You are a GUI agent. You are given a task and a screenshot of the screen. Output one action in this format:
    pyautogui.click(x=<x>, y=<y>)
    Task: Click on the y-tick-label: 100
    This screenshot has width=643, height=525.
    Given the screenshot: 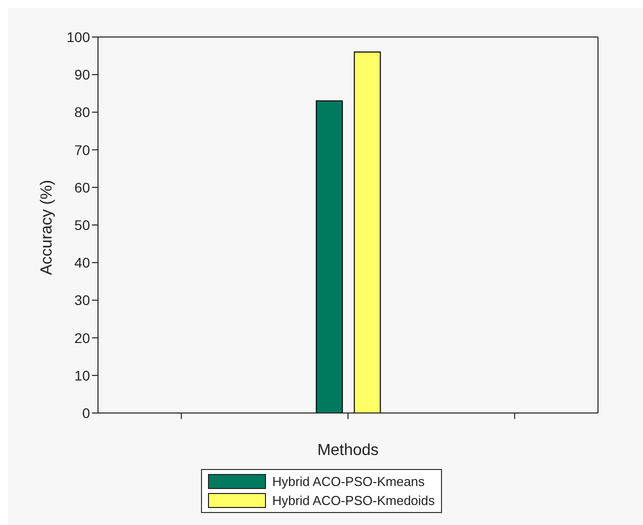 What is the action you would take?
    pyautogui.click(x=78, y=36)
    